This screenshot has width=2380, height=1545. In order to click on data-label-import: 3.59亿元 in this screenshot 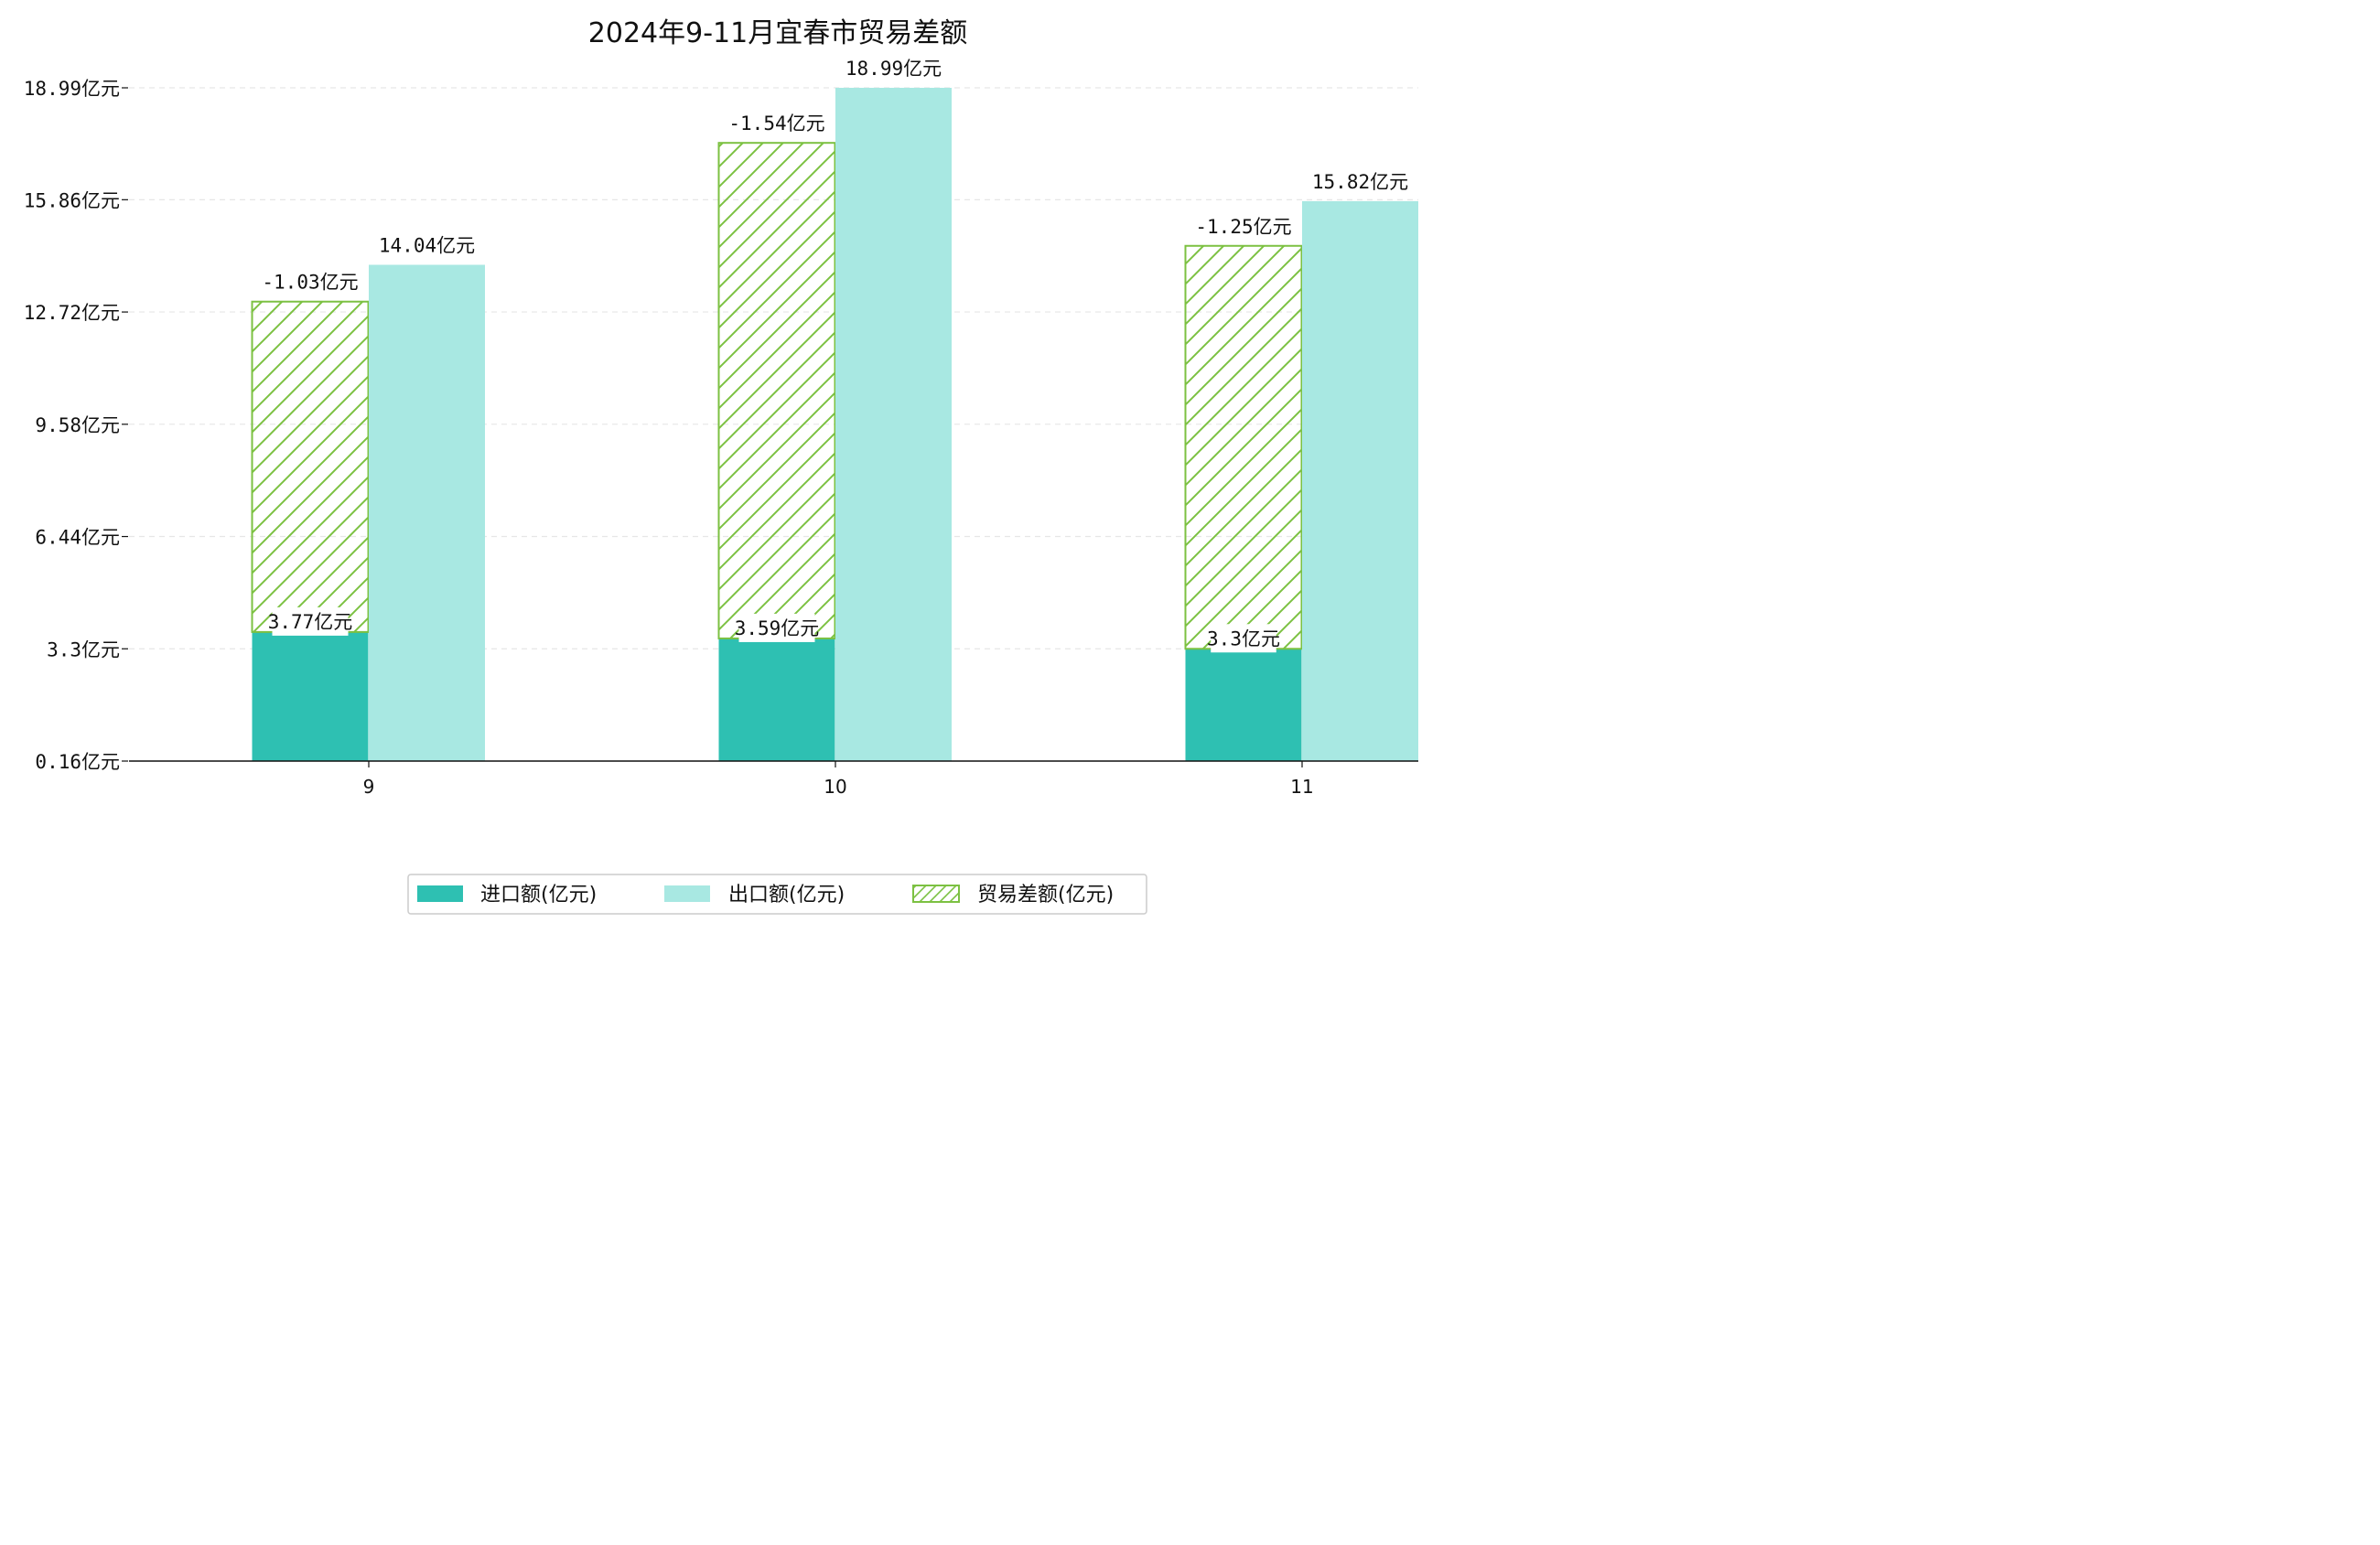, I will do `click(777, 628)`.